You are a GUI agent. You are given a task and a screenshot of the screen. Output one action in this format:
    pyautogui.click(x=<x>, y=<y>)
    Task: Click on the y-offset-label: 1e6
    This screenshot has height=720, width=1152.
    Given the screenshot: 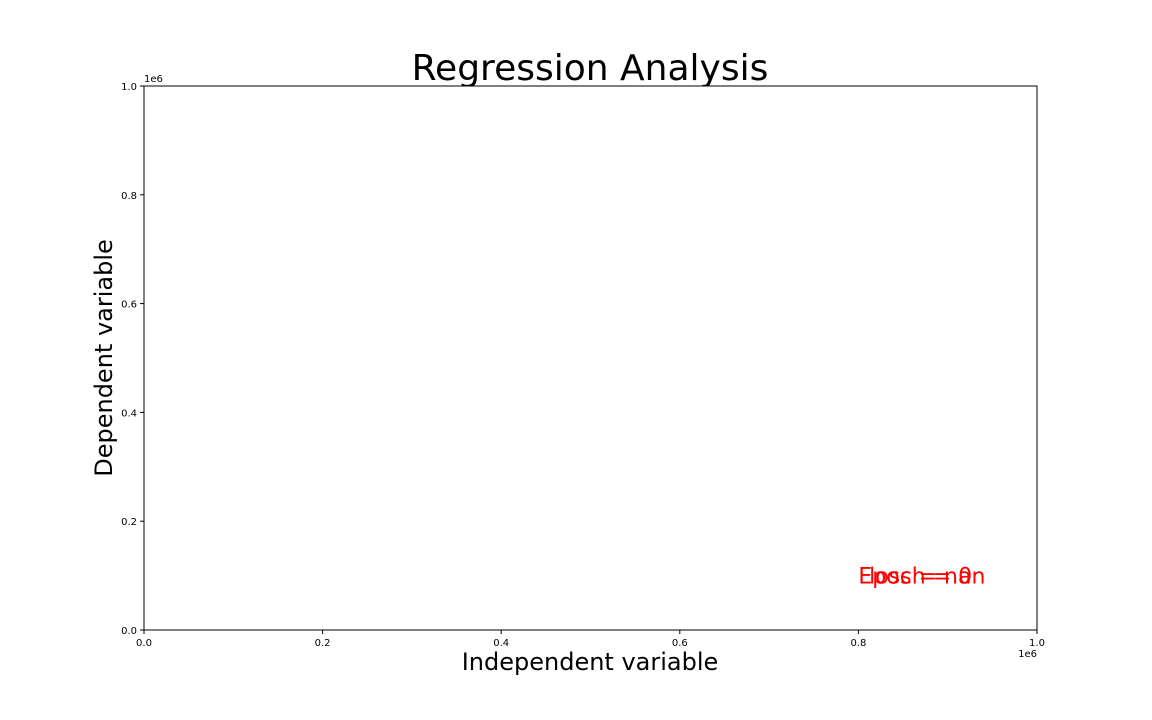 What is the action you would take?
    pyautogui.click(x=153, y=79)
    